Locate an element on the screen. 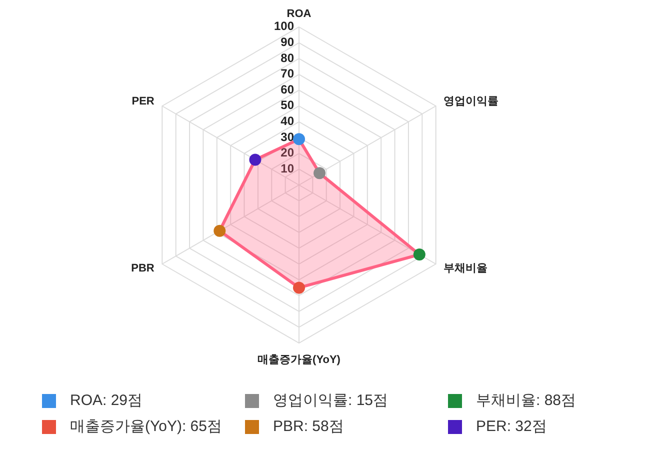 The height and width of the screenshot is (450, 650). scale-label: 30 is located at coordinates (287, 137).